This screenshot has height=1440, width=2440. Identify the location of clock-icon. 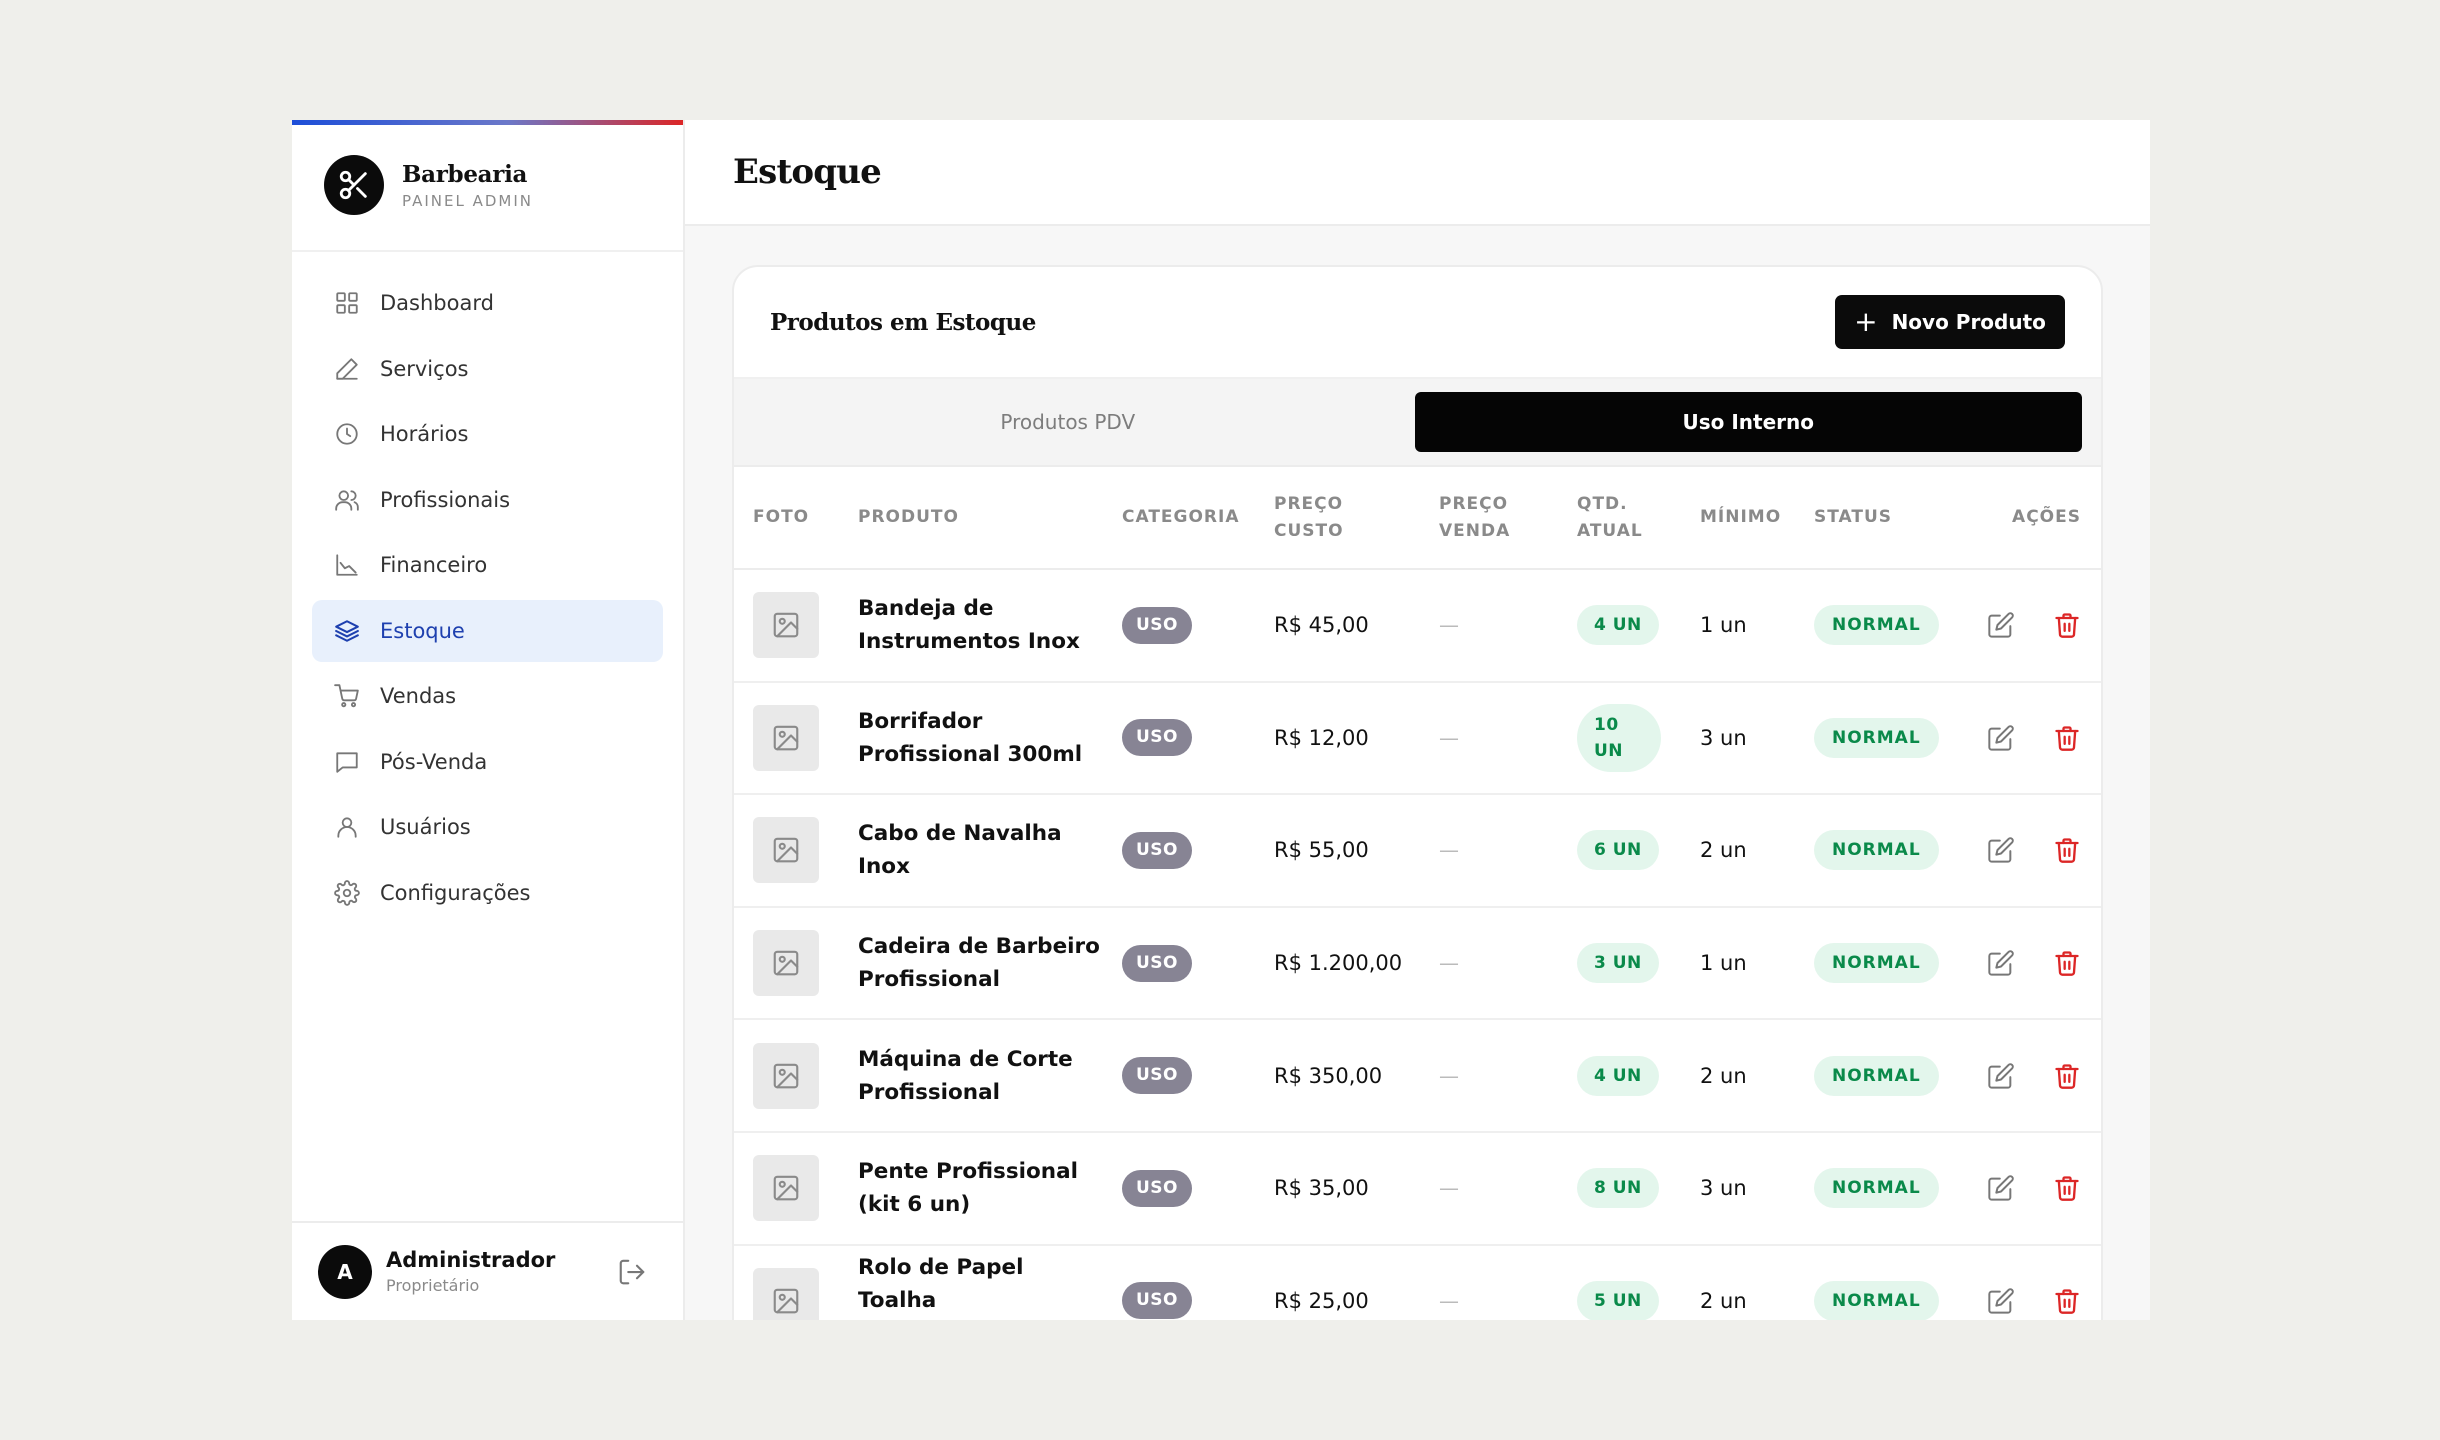
(347, 434).